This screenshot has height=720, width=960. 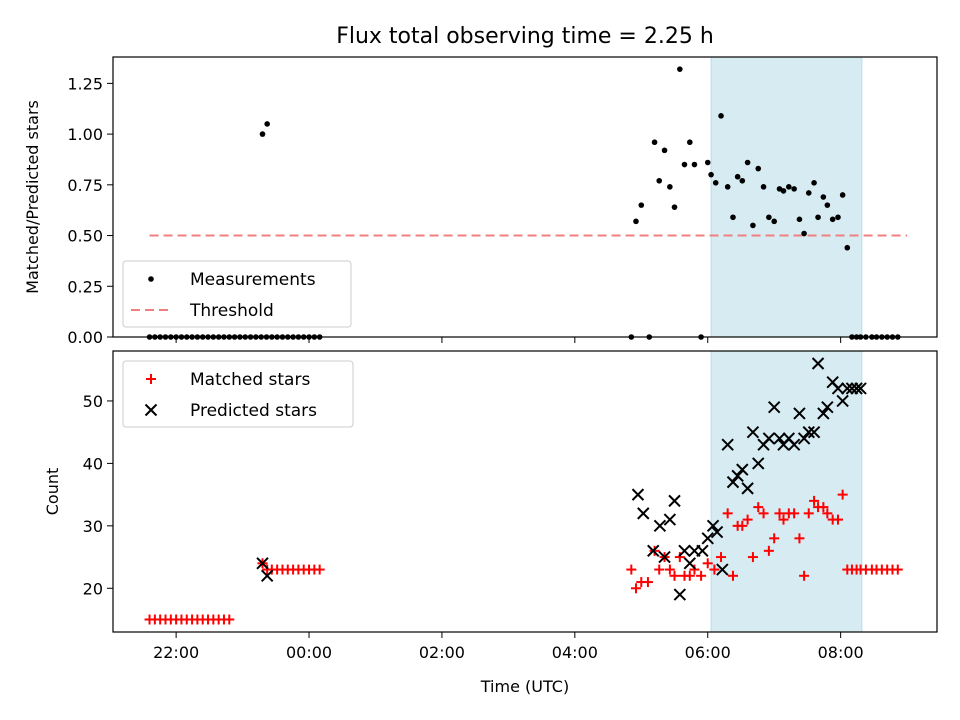 What do you see at coordinates (93, 401) in the screenshot?
I see `y-tick-label: 50` at bounding box center [93, 401].